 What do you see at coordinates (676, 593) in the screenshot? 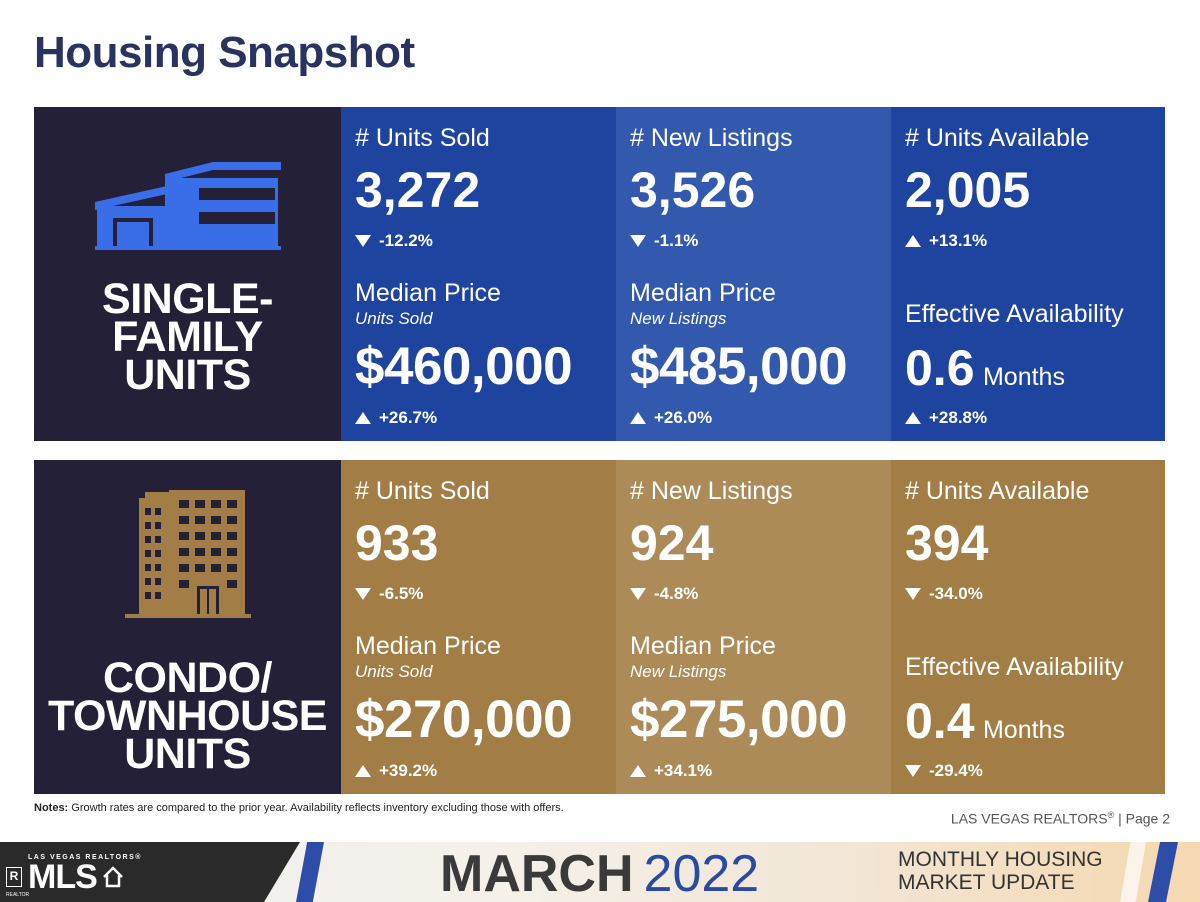
I see `change-value: -4.8%` at bounding box center [676, 593].